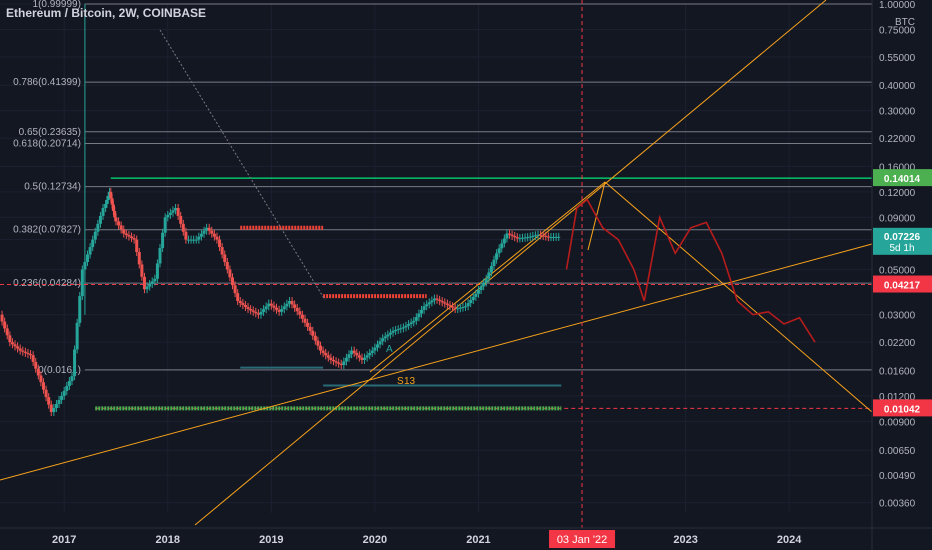 Image resolution: width=932 pixels, height=550 pixels. Describe the element at coordinates (47, 143) in the screenshot. I see `fib-level-label: 0.618(0.20714)` at that location.